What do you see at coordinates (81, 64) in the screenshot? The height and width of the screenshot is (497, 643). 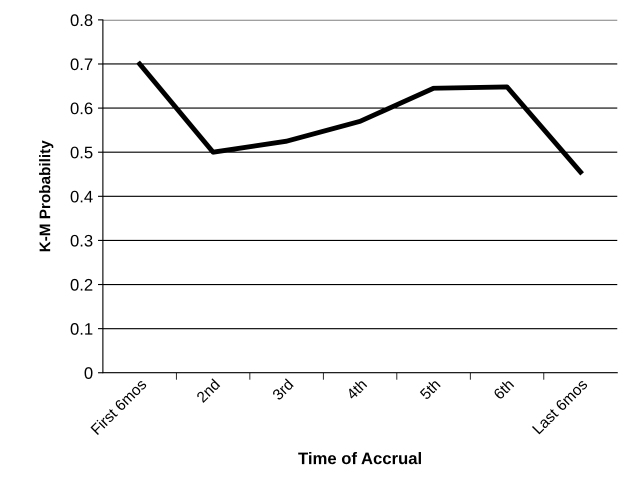 I see `y-tick-label: 0.7` at bounding box center [81, 64].